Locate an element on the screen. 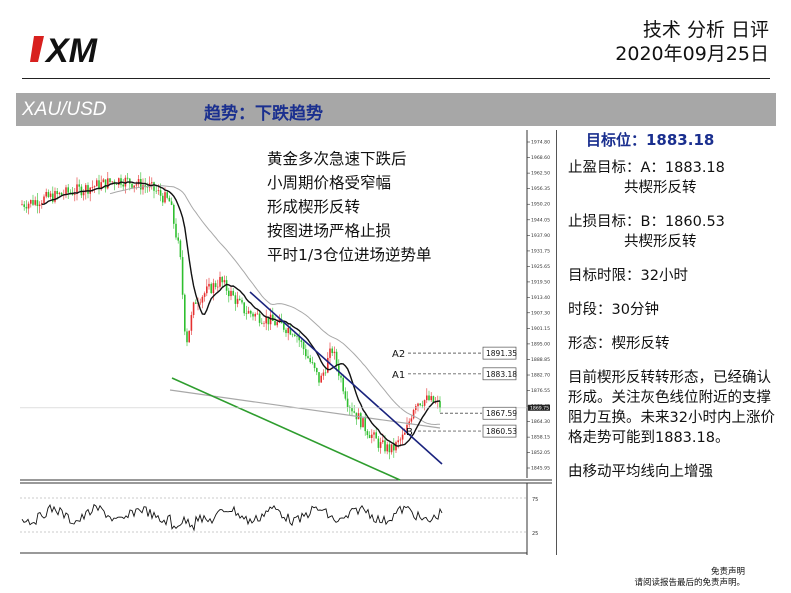 Image resolution: width=791 pixels, height=593 pixels. xm-logo: XM is located at coordinates (64, 51).